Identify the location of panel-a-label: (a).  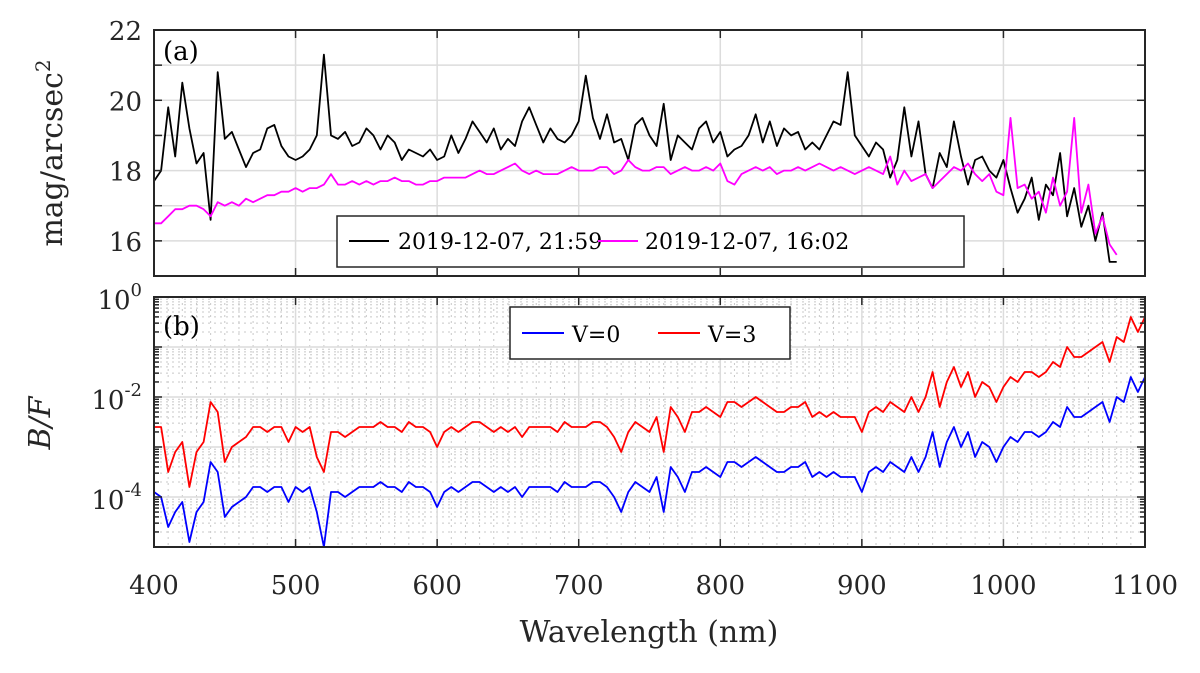
(181, 52).